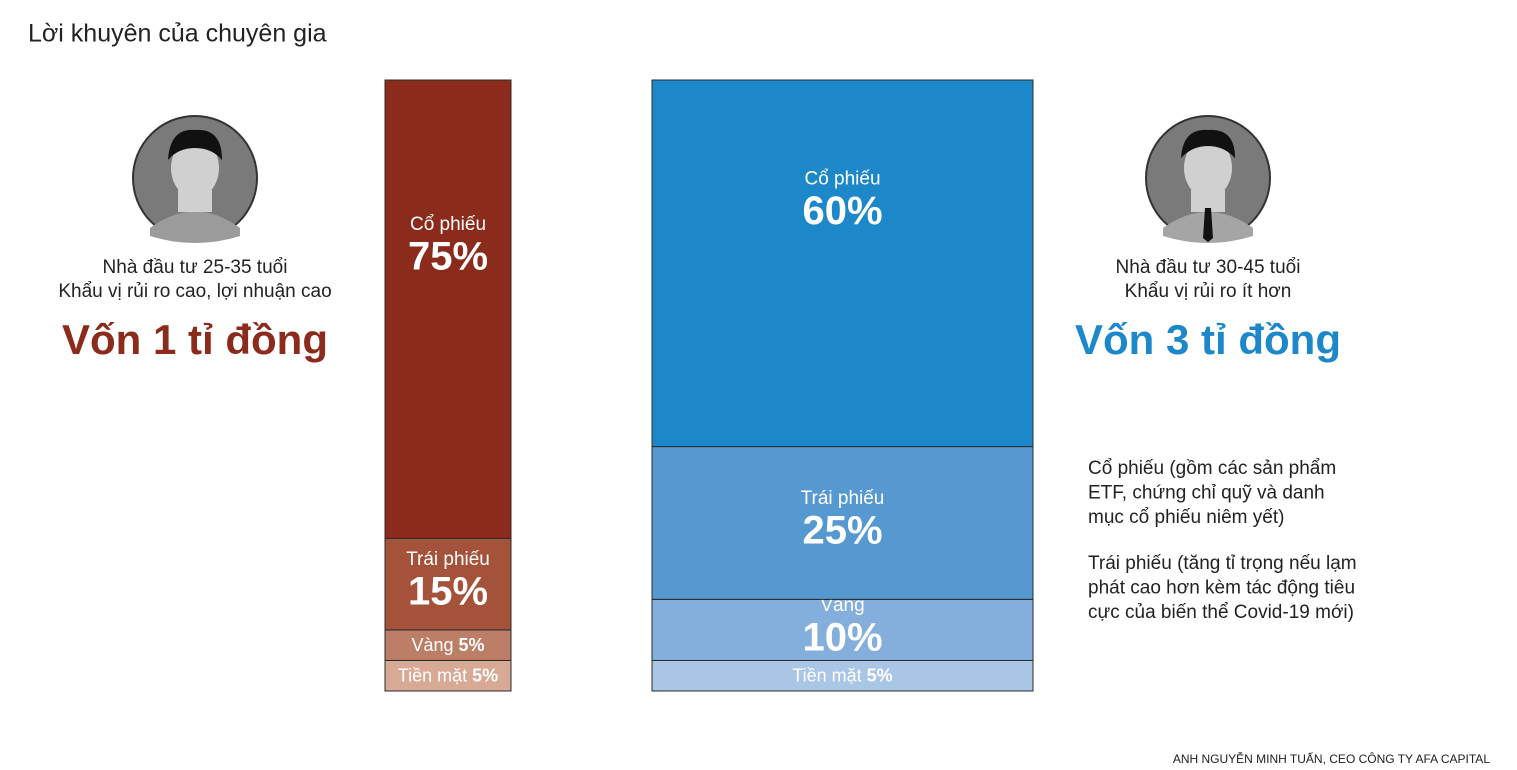  I want to click on note-line: cực của biến thể Covid-19 mới), so click(1221, 612).